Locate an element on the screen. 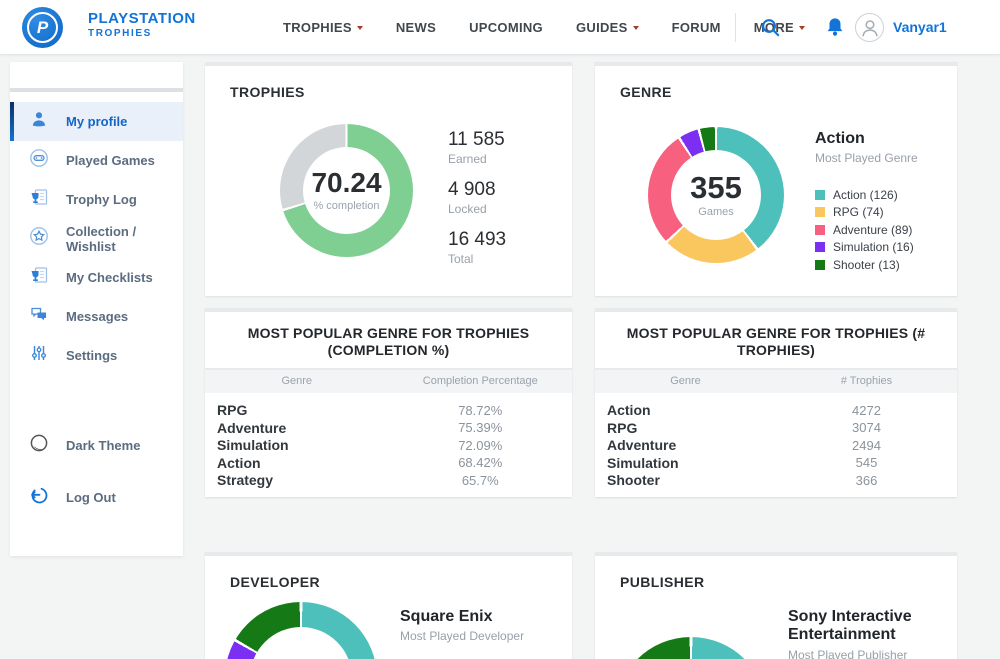 This screenshot has width=1000, height=659. sidebar-item-my-checklists: My Checklists is located at coordinates (96, 277).